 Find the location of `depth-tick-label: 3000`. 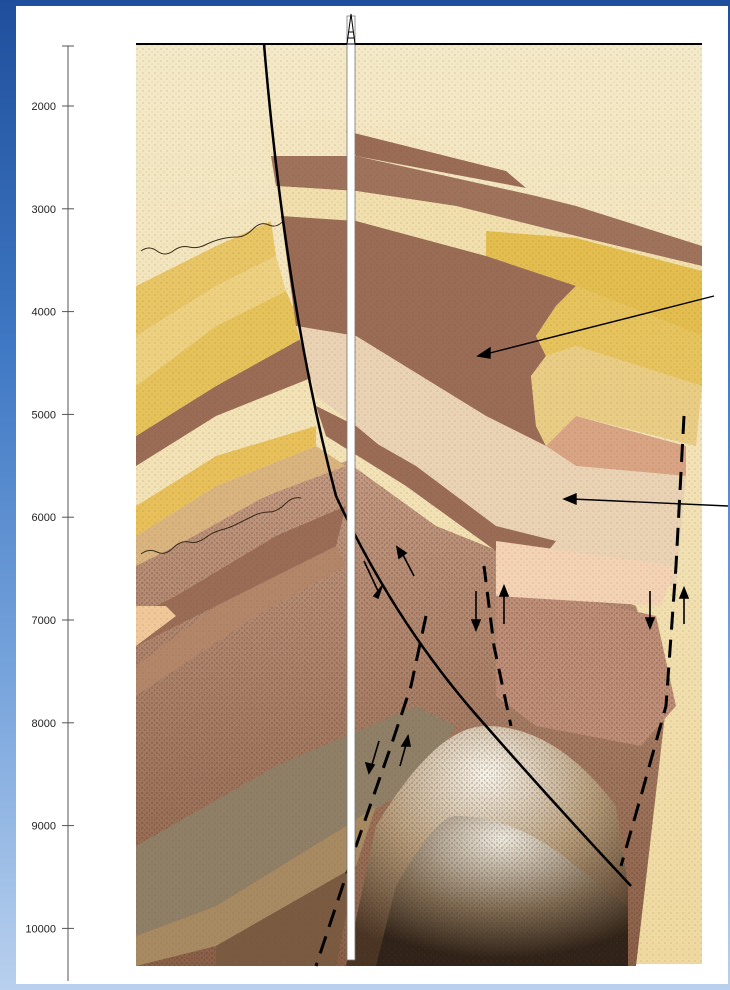

depth-tick-label: 3000 is located at coordinates (44, 210).